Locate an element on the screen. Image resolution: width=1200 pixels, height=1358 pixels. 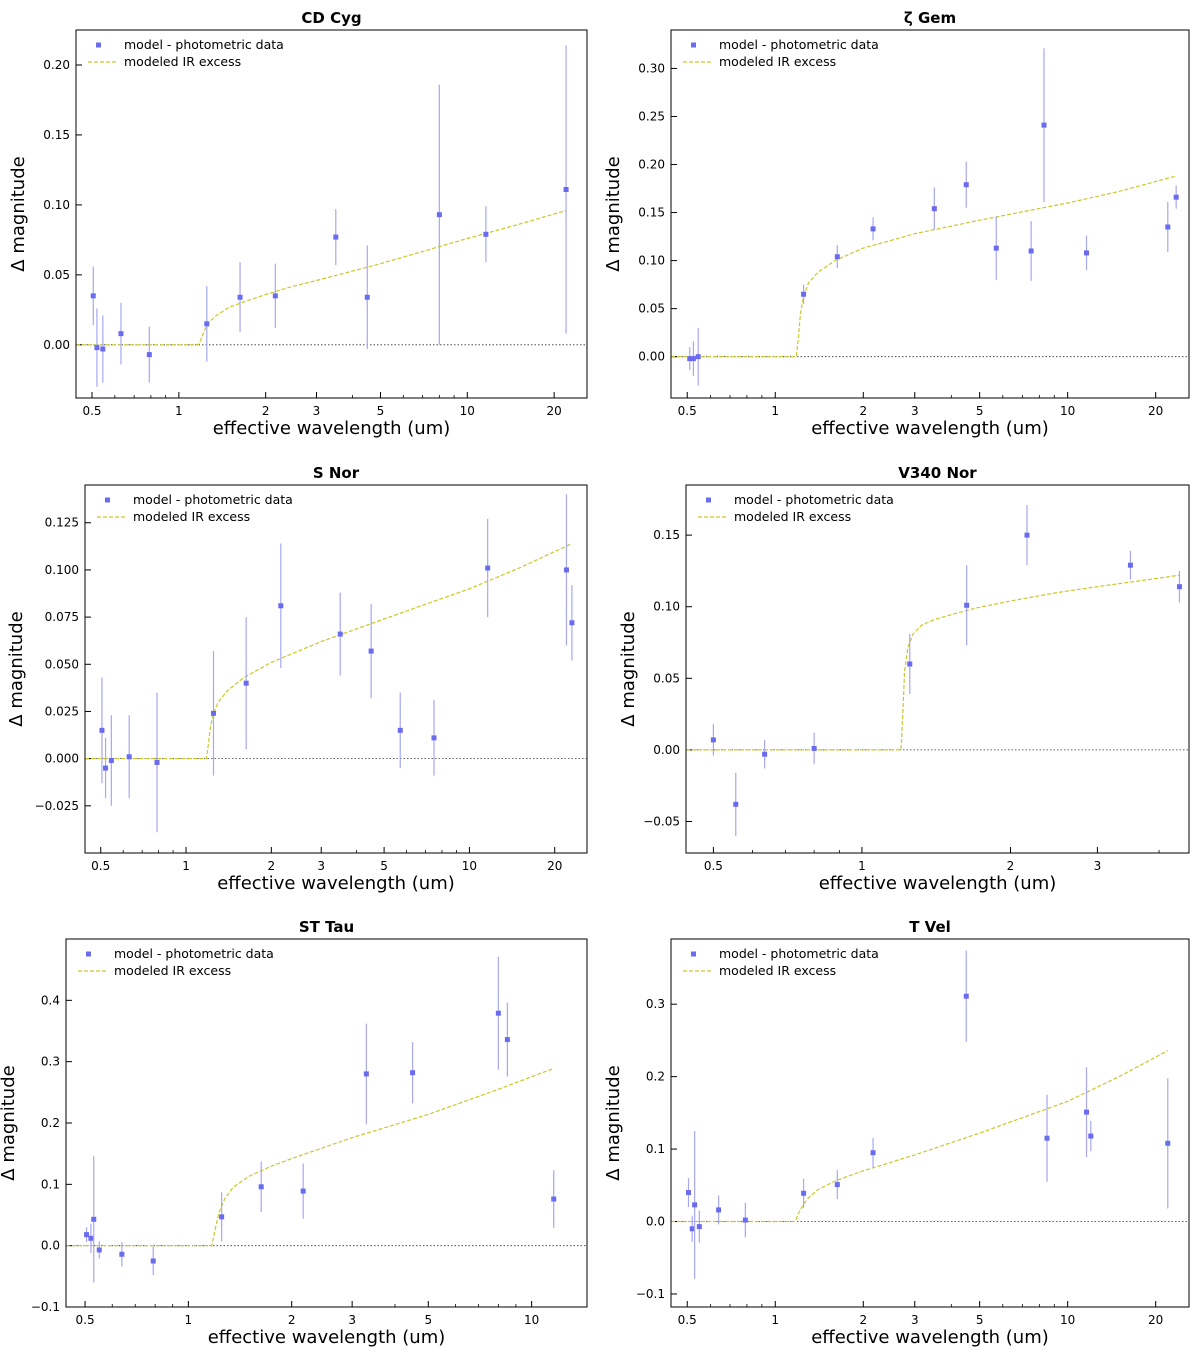
y-tick-label: 0.20 is located at coordinates (56, 65).